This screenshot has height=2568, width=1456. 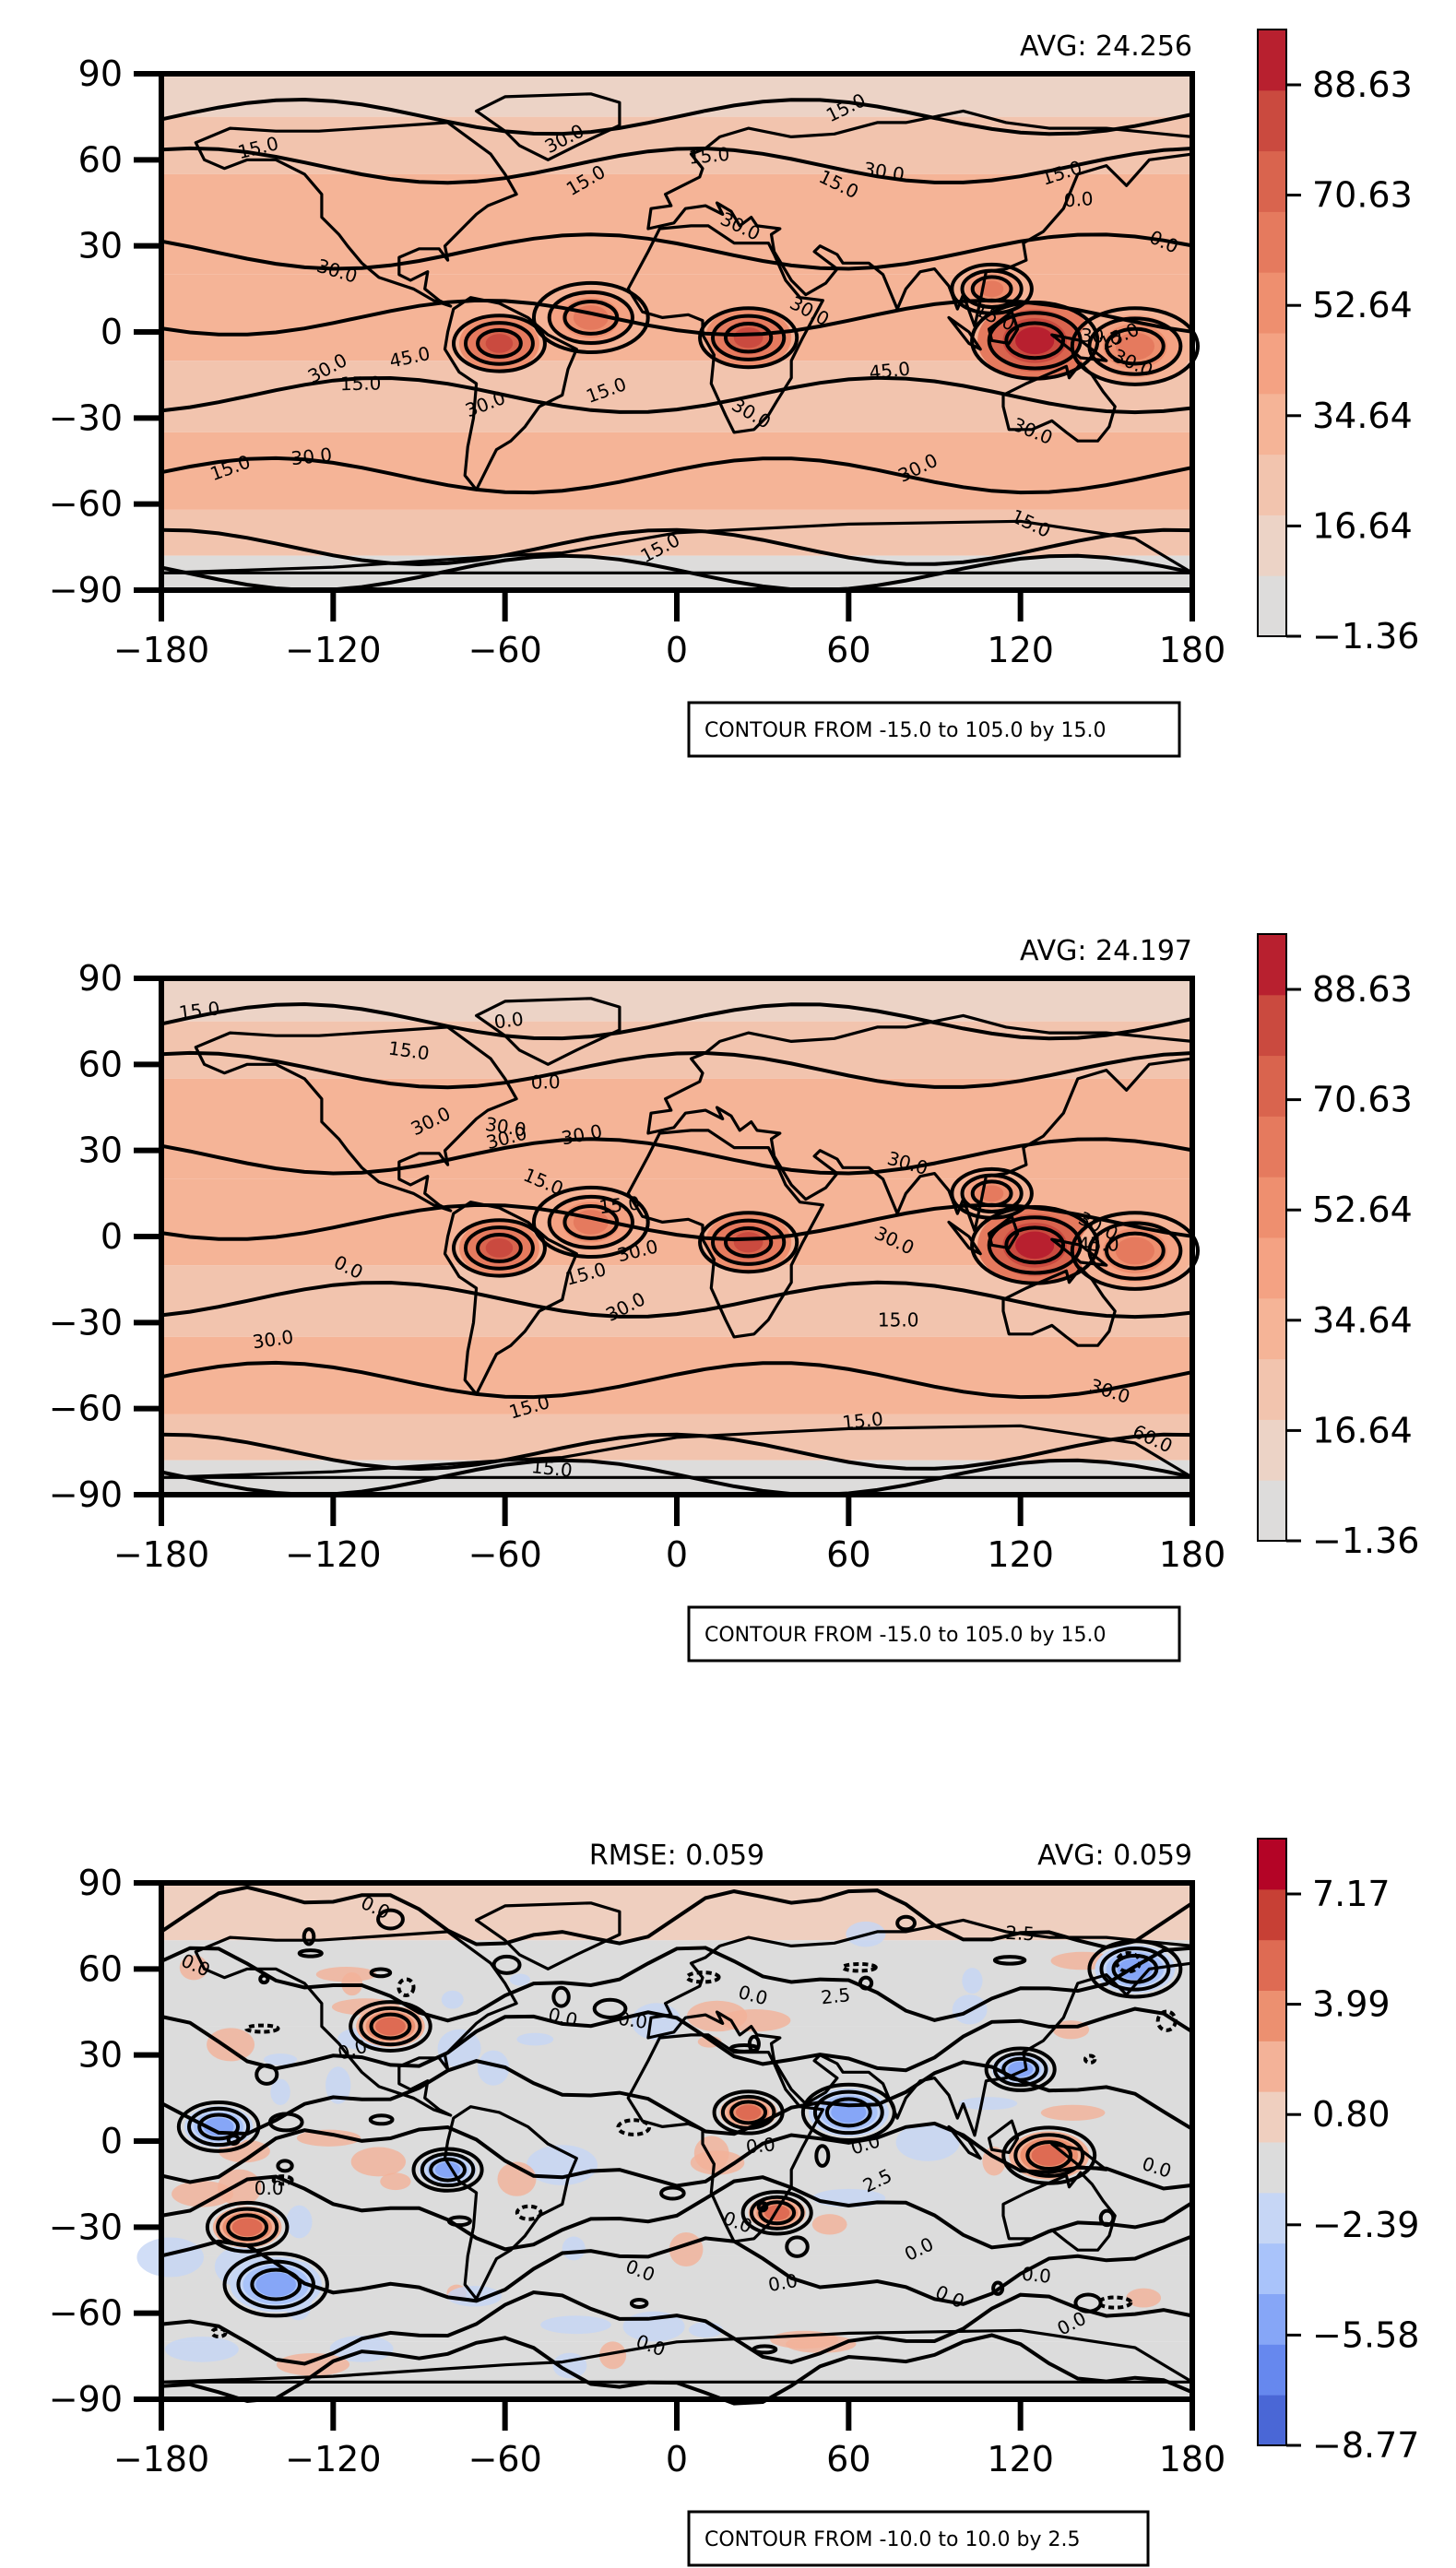 I want to click on colorbar-tick-label: 34.64, so click(x=1362, y=1321).